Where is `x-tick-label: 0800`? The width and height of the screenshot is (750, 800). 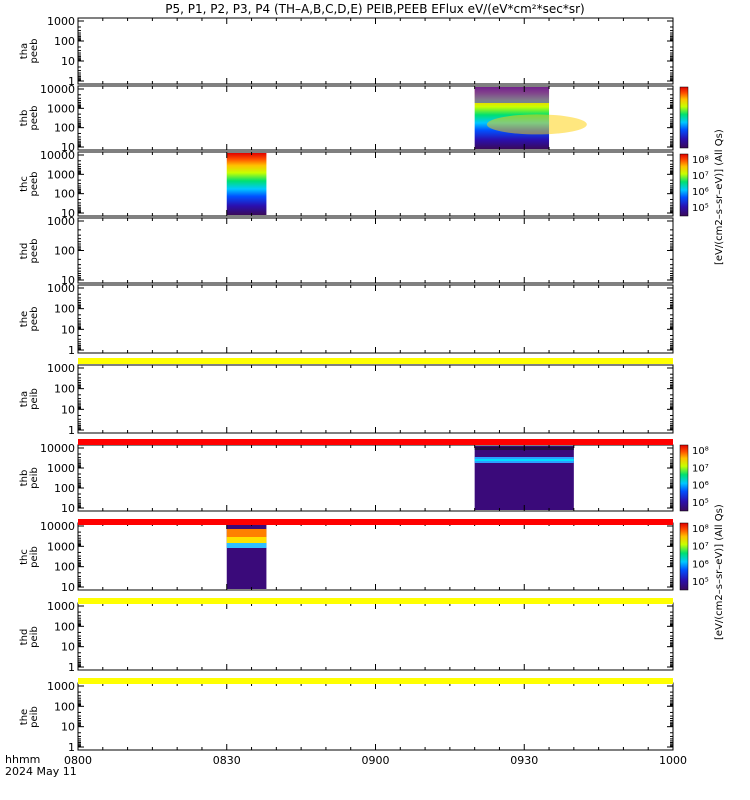 x-tick-label: 0800 is located at coordinates (78, 760).